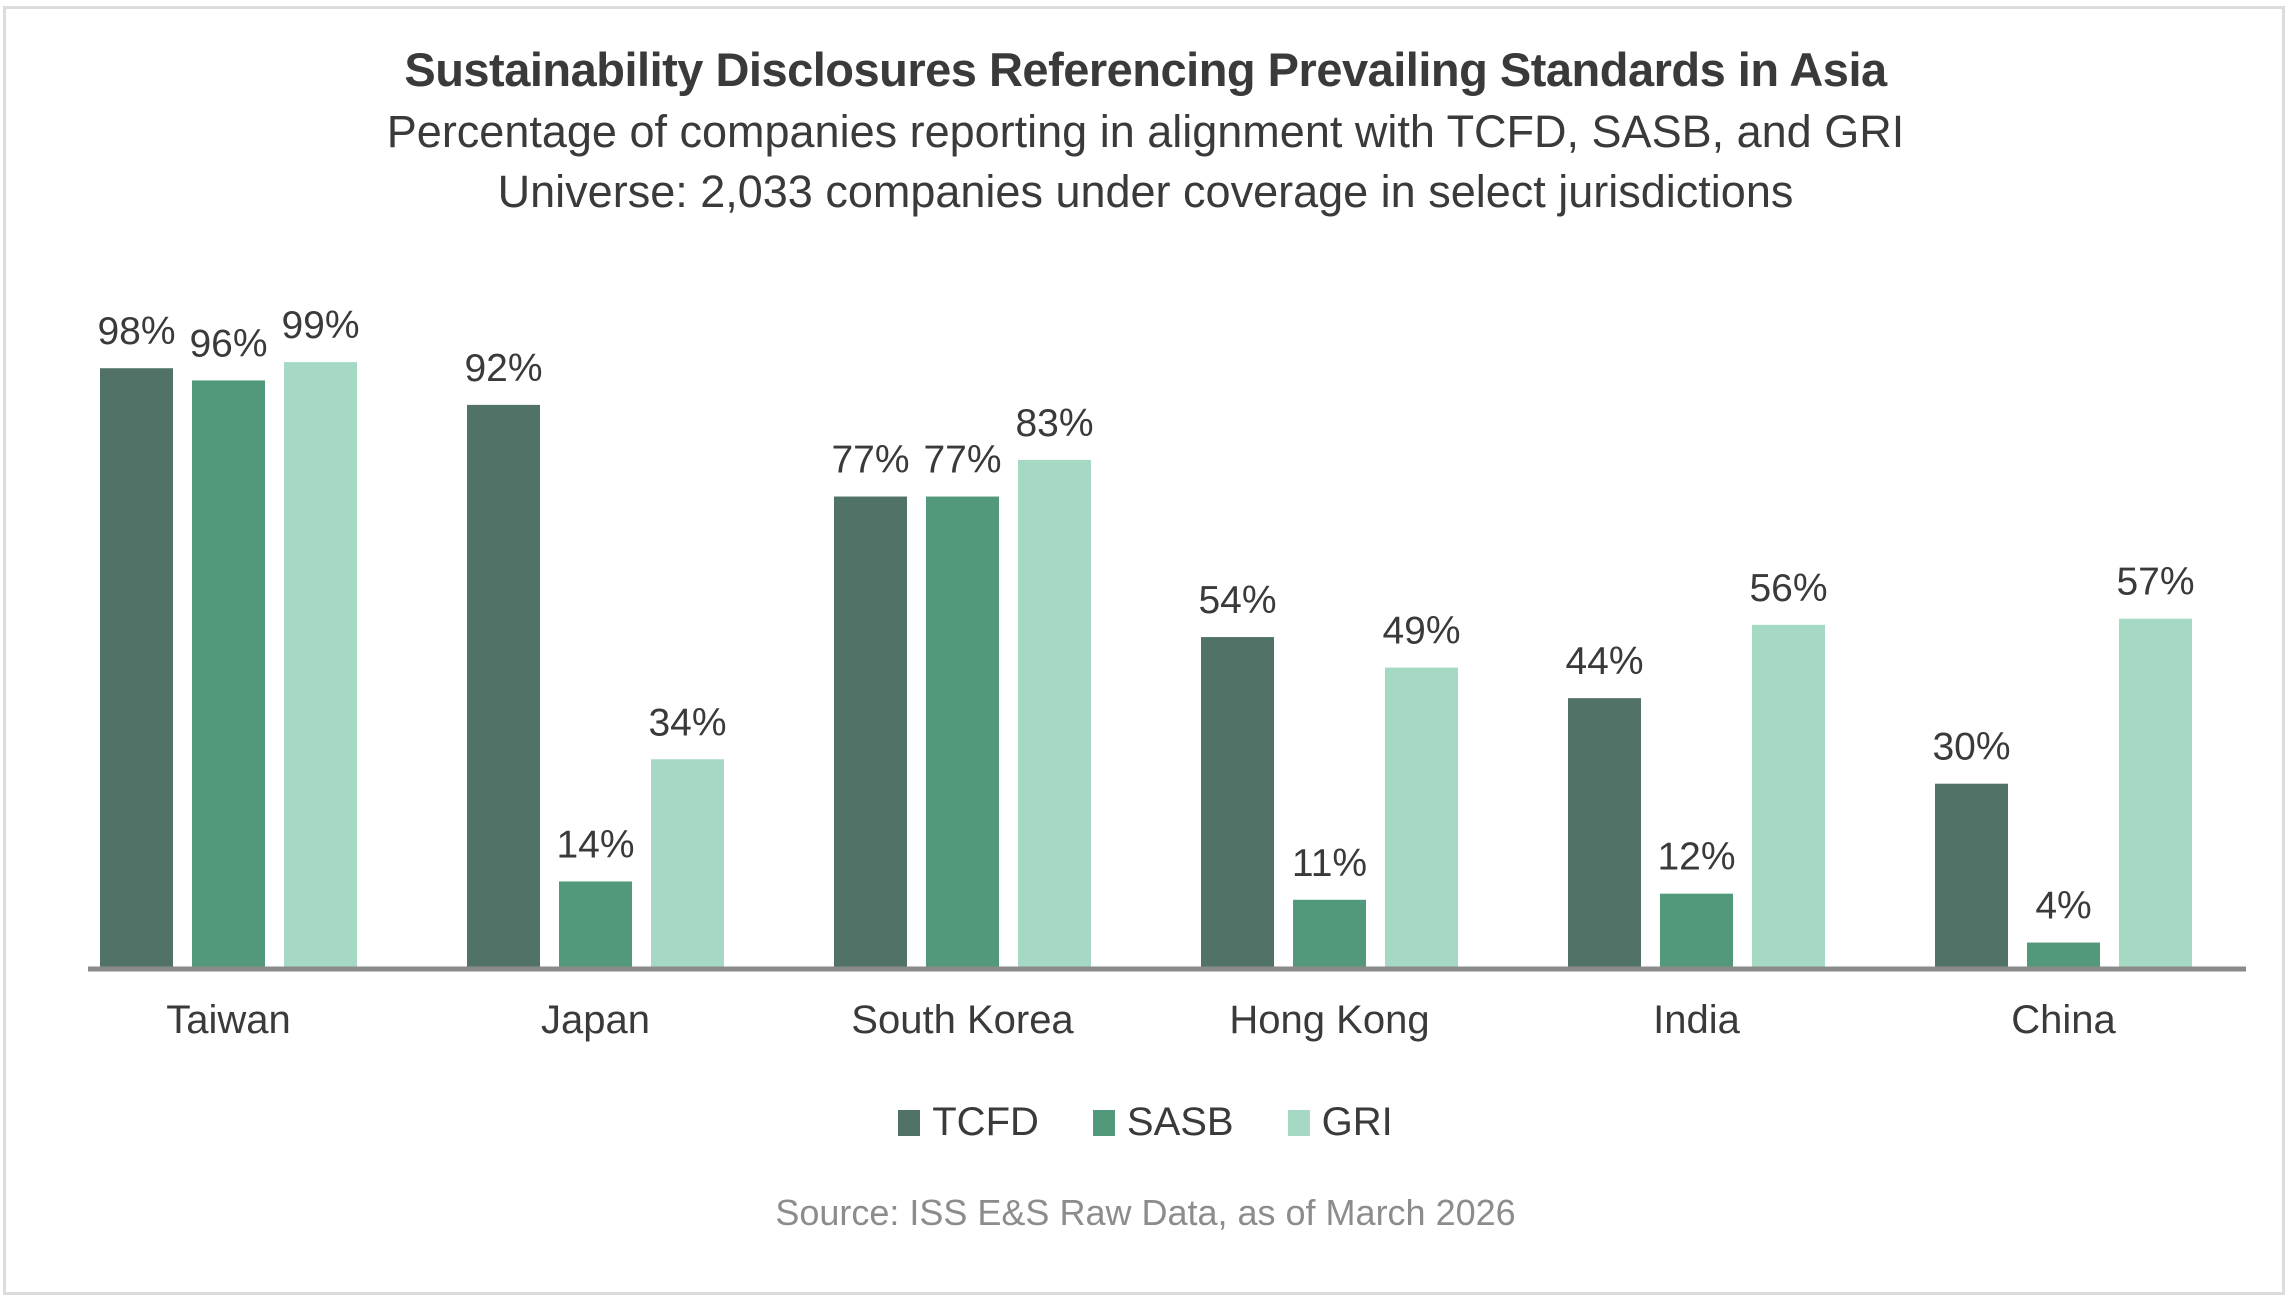  Describe the element at coordinates (985, 1122) in the screenshot. I see `legend-label: TCFD` at that location.